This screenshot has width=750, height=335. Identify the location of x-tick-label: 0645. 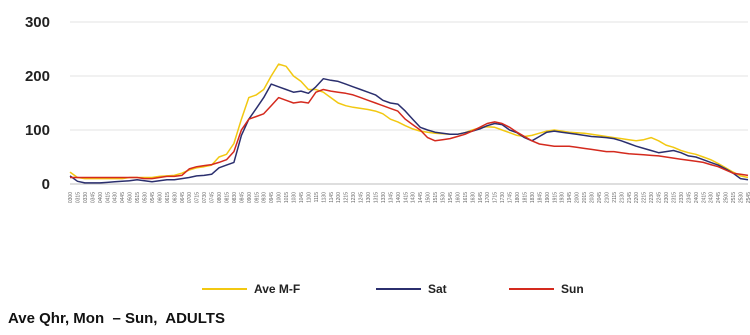
(183, 197).